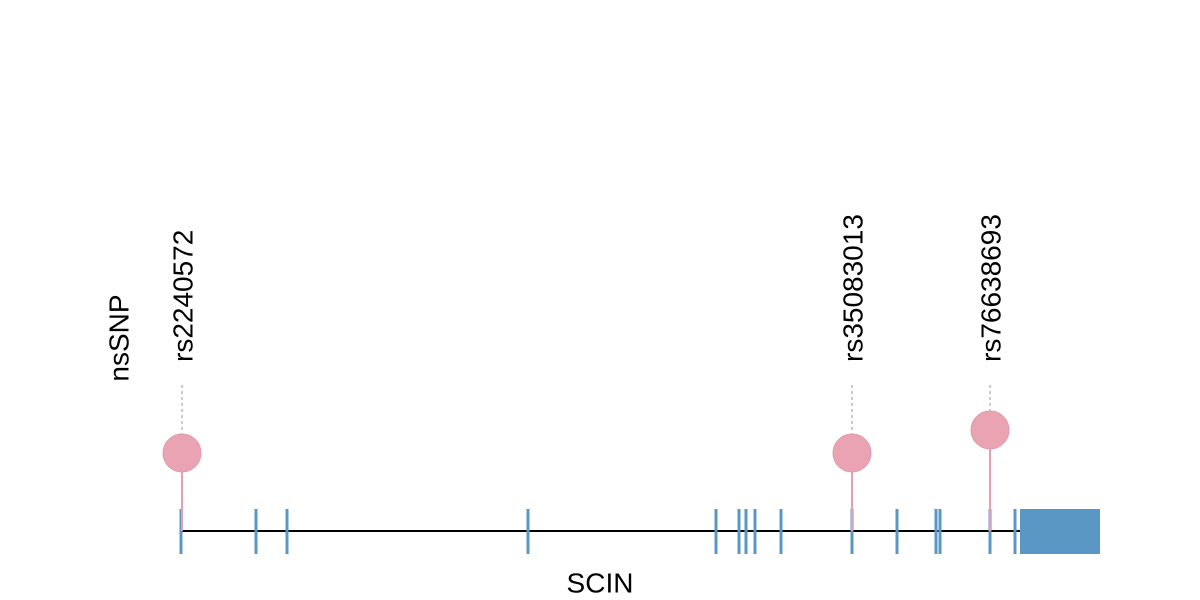 Image resolution: width=1200 pixels, height=600 pixels. What do you see at coordinates (600, 582) in the screenshot?
I see `gene-name: SCIN` at bounding box center [600, 582].